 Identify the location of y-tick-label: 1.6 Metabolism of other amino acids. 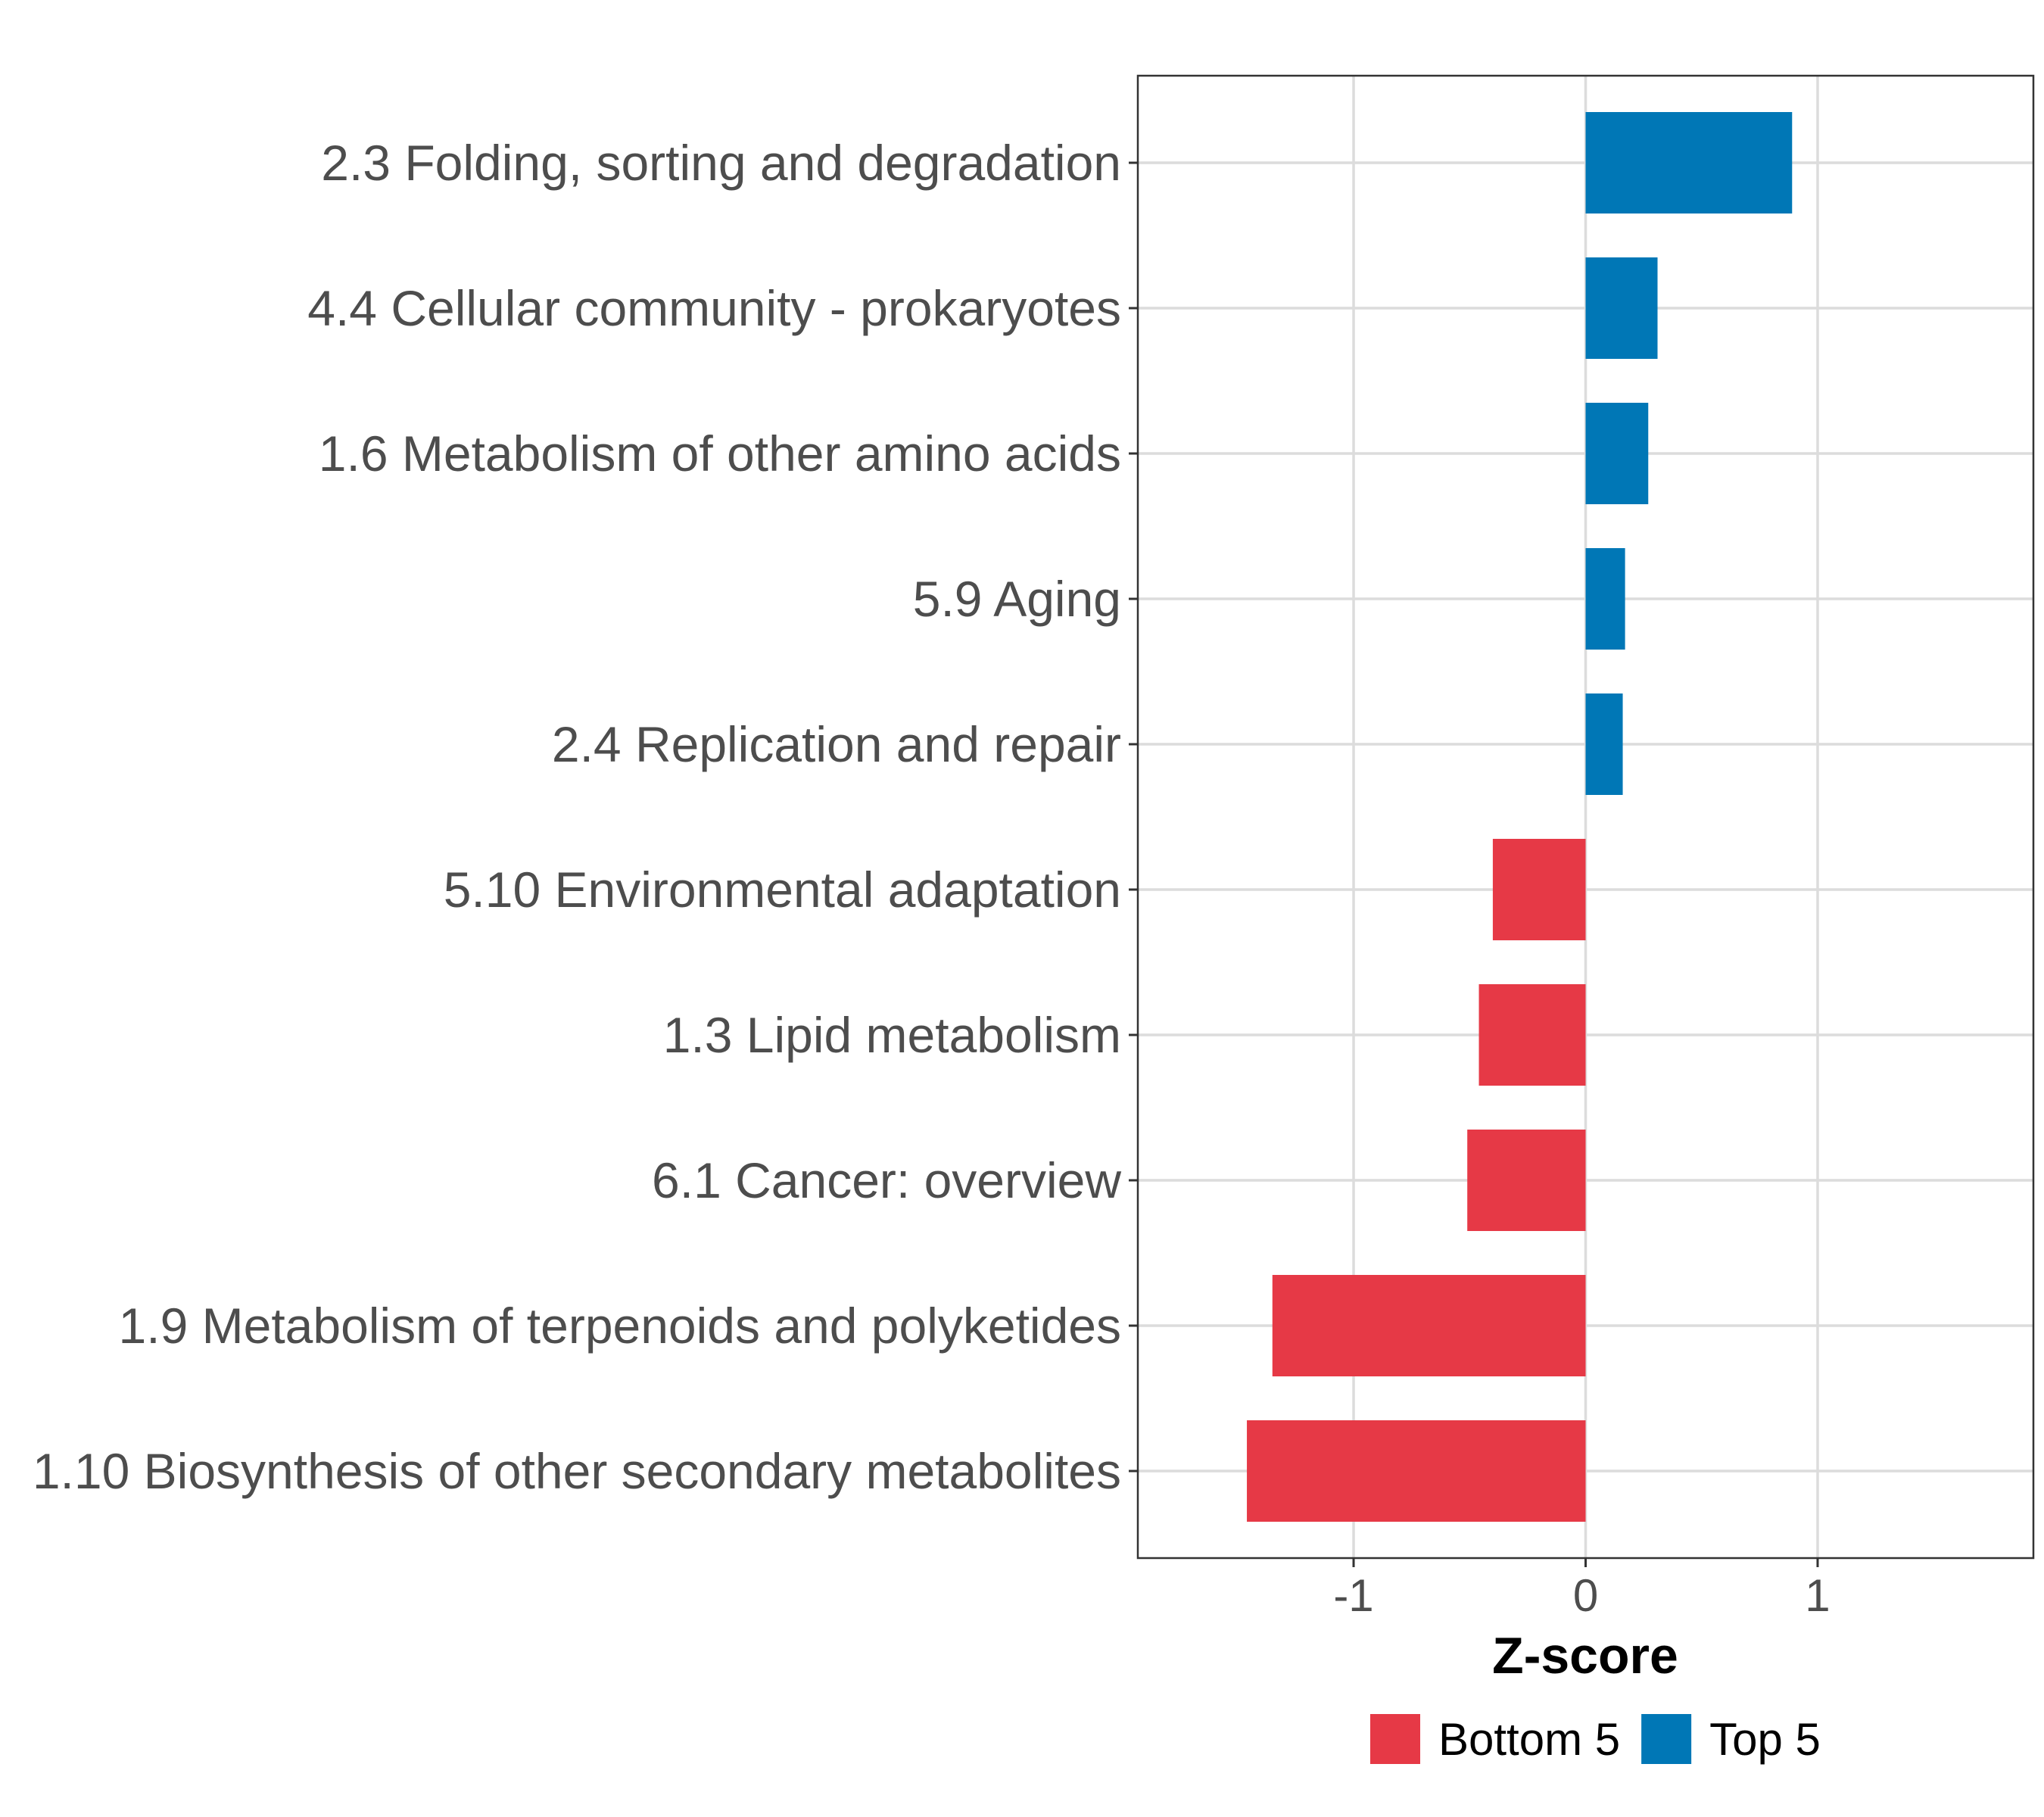
(720, 453).